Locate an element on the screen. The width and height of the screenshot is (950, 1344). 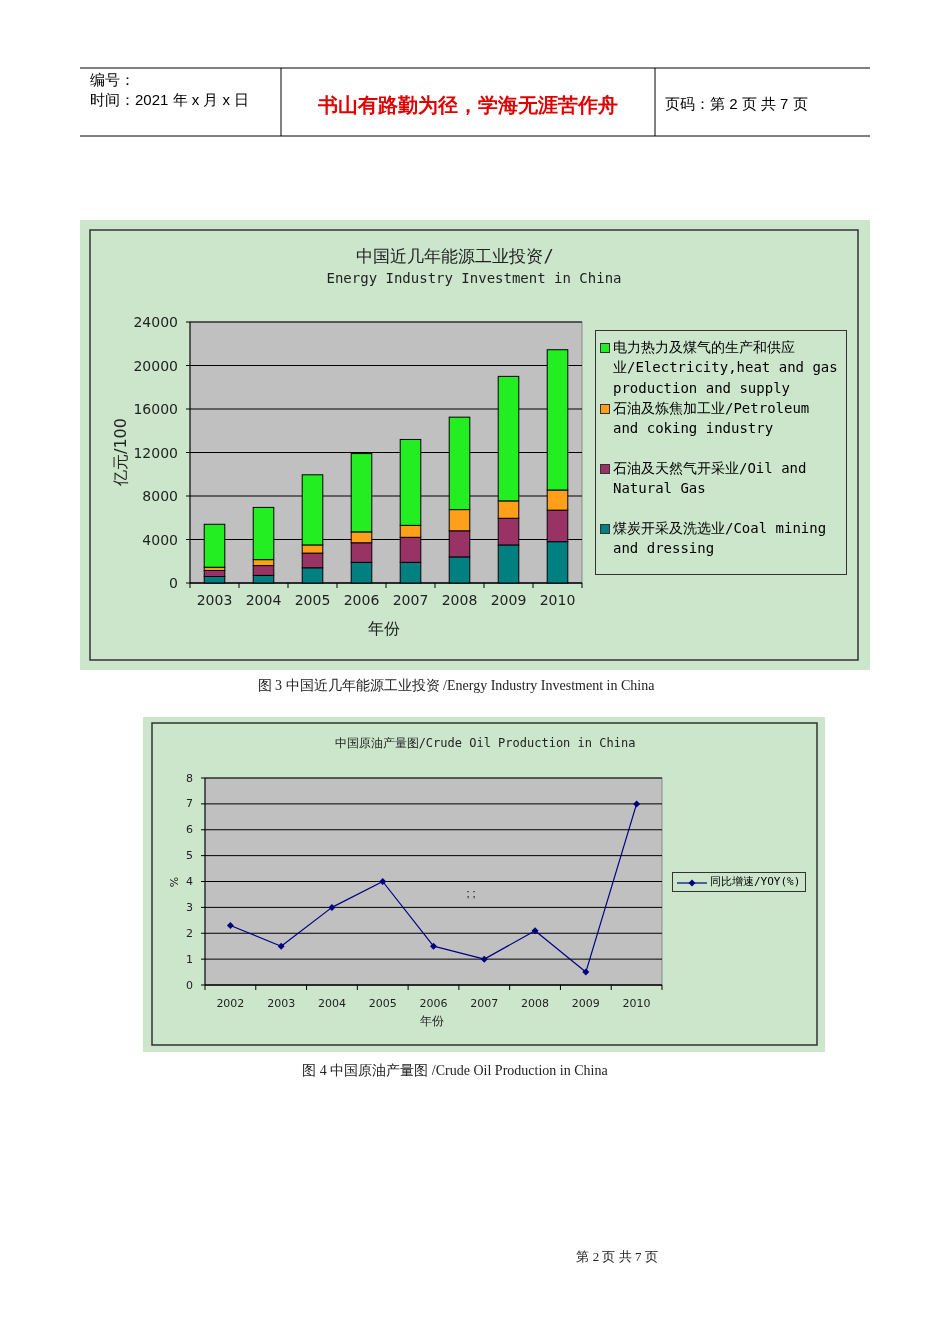
y-tick-label: 7 is located at coordinates (189, 804).